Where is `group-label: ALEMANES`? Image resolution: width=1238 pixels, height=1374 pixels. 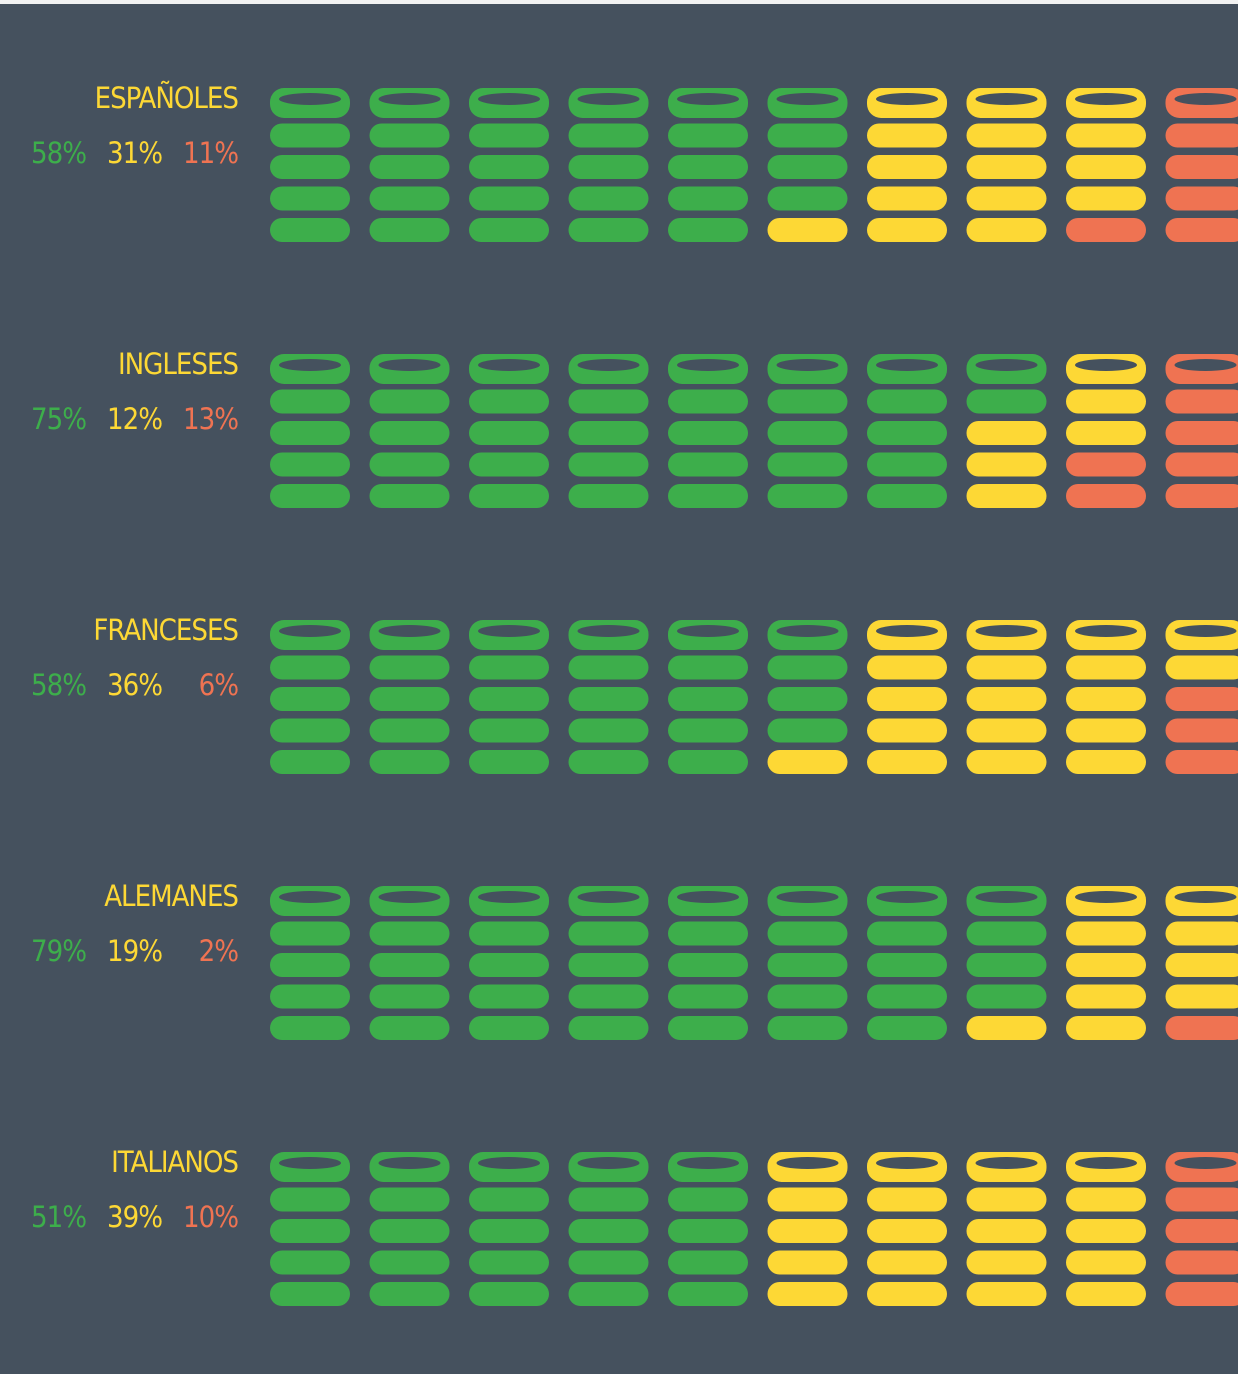 group-label: ALEMANES is located at coordinates (171, 896).